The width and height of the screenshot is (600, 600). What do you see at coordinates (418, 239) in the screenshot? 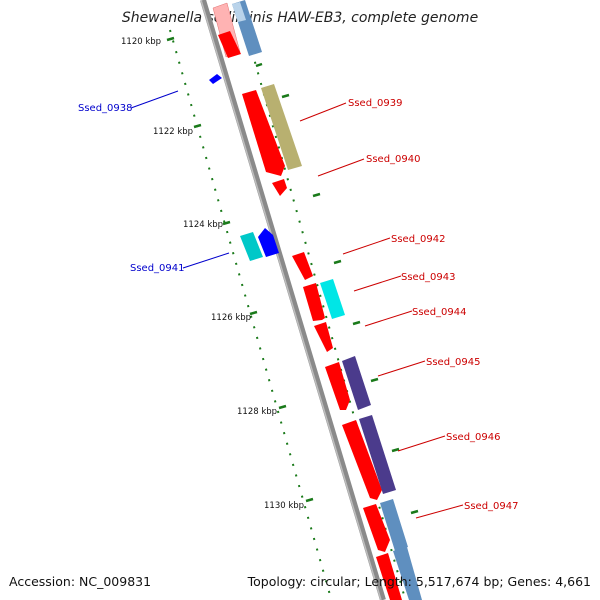
I see `gene-label-ssed-0942: Ssed_0942` at bounding box center [418, 239].